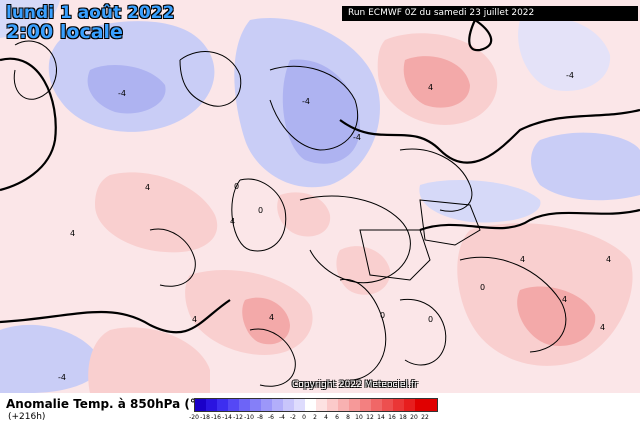 Image resolution: width=640 pixels, height=427 pixels. Describe the element at coordinates (403, 417) in the screenshot. I see `legend-label: 18` at that location.